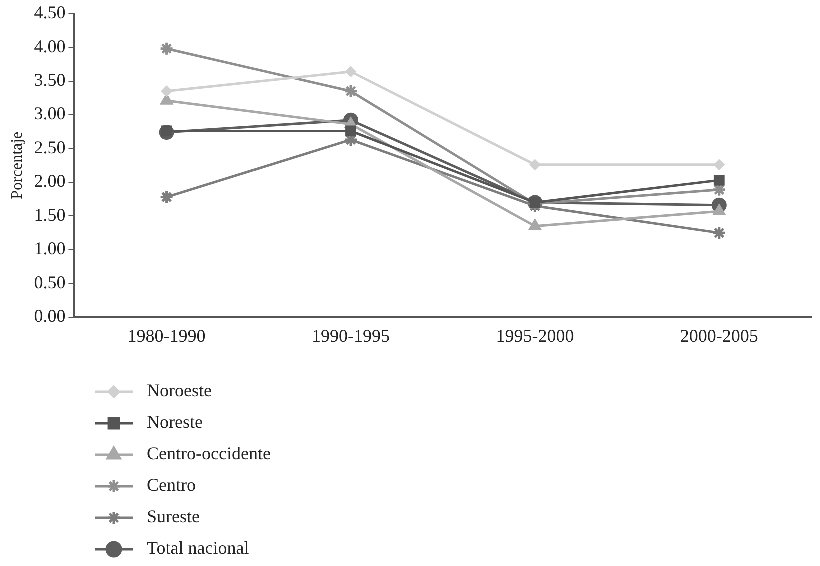  Describe the element at coordinates (175, 422) in the screenshot. I see `legend-label: Noreste` at that location.